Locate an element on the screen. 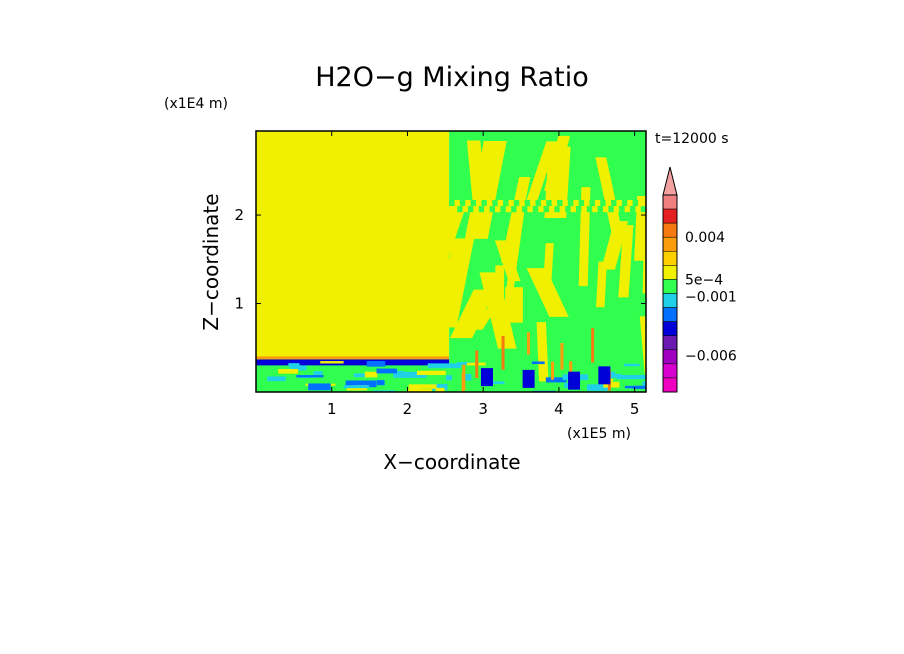 This screenshot has height=654, width=904. y-tick-label: 2 is located at coordinates (239, 215).